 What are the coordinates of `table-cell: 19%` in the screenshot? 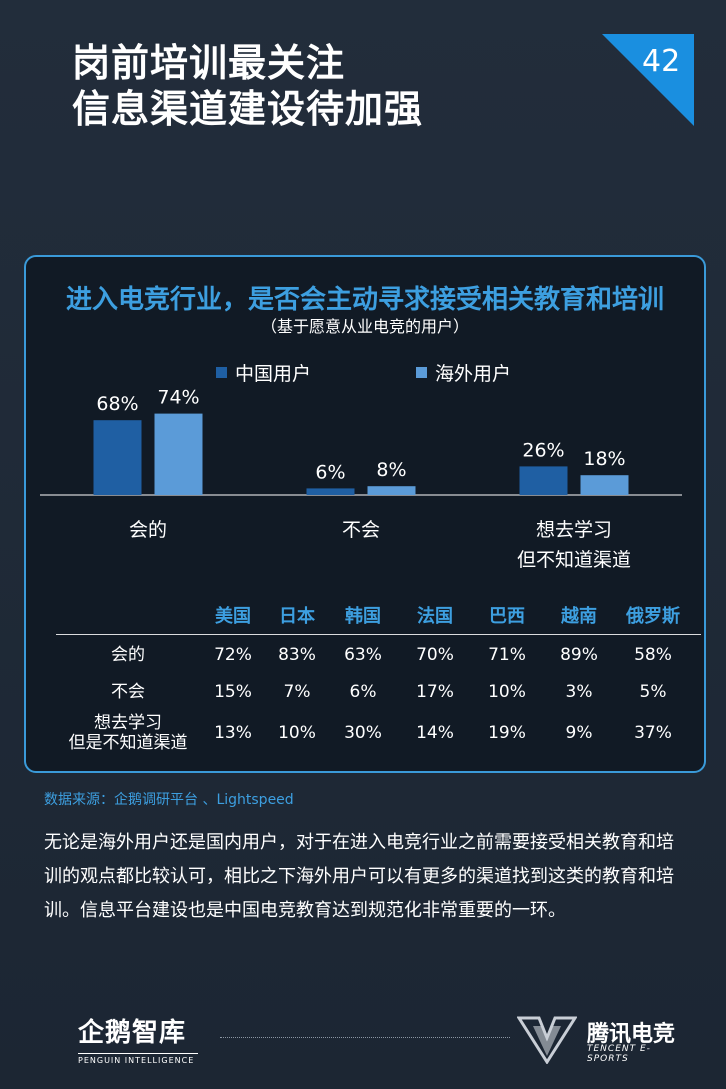 It's located at (507, 733).